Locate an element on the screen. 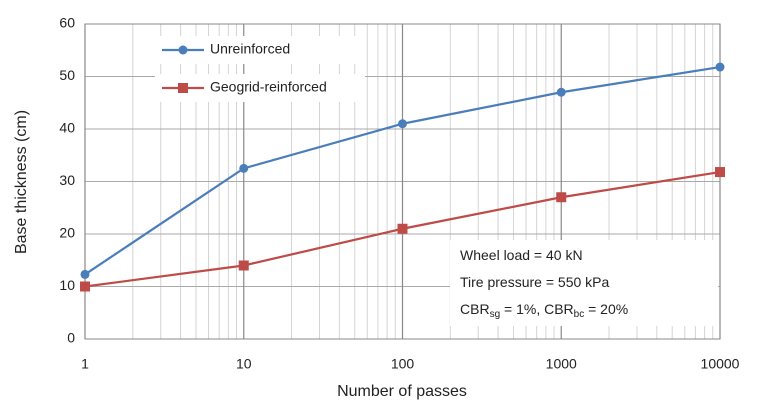 This screenshot has height=402, width=759. annotation-segment: = 1%, CBR is located at coordinates (537, 309).